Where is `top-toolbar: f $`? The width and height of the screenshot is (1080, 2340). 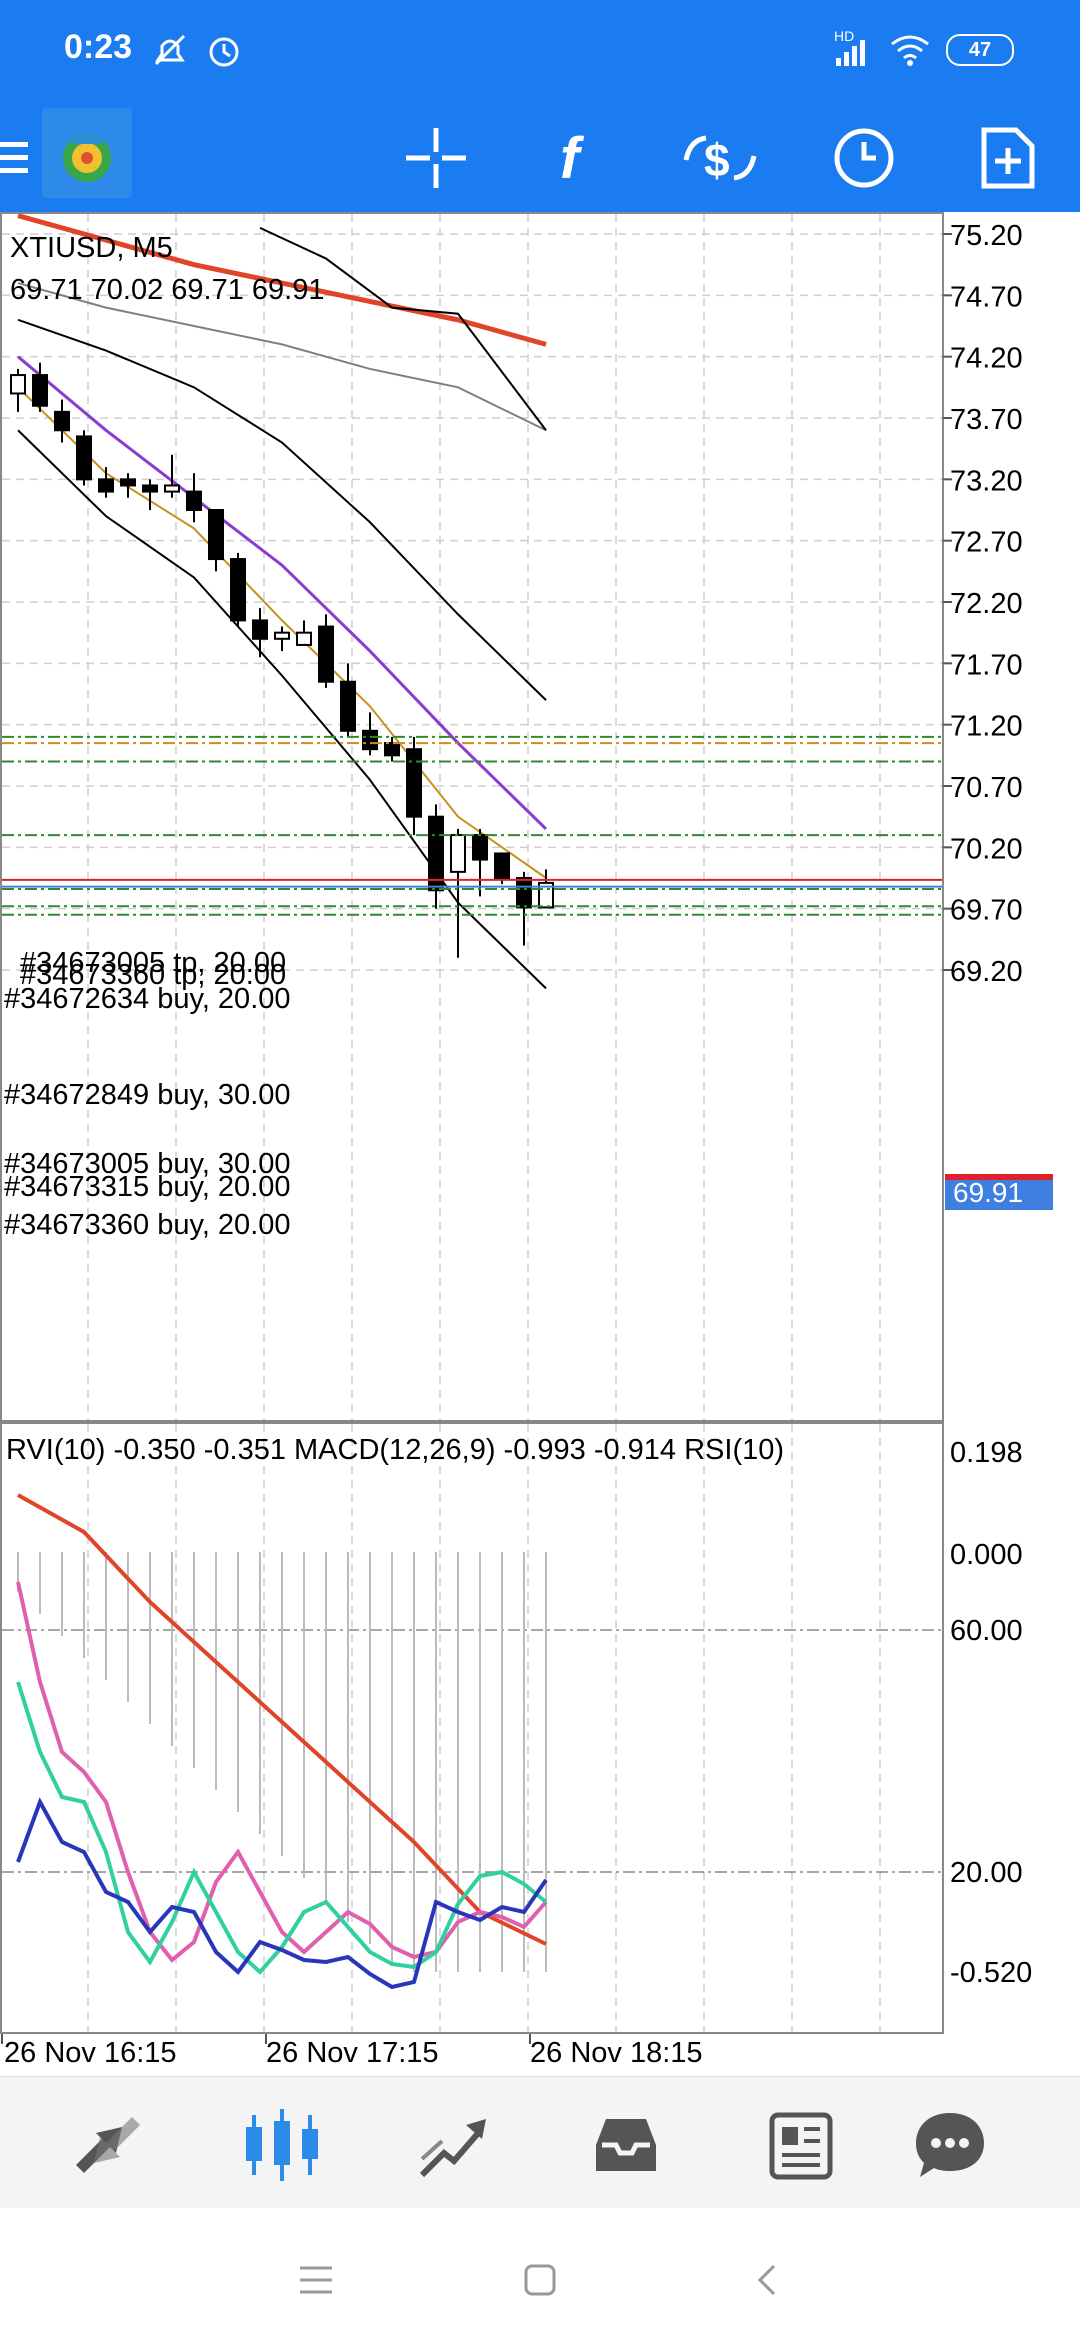 top-toolbar: f $ is located at coordinates (540, 156).